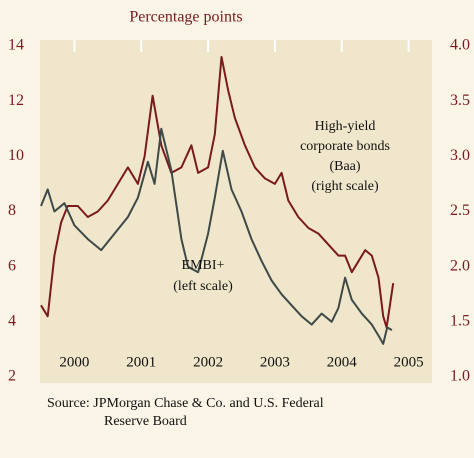 This screenshot has height=458, width=474. What do you see at coordinates (409, 362) in the screenshot?
I see `x-tick-label: 2005` at bounding box center [409, 362].